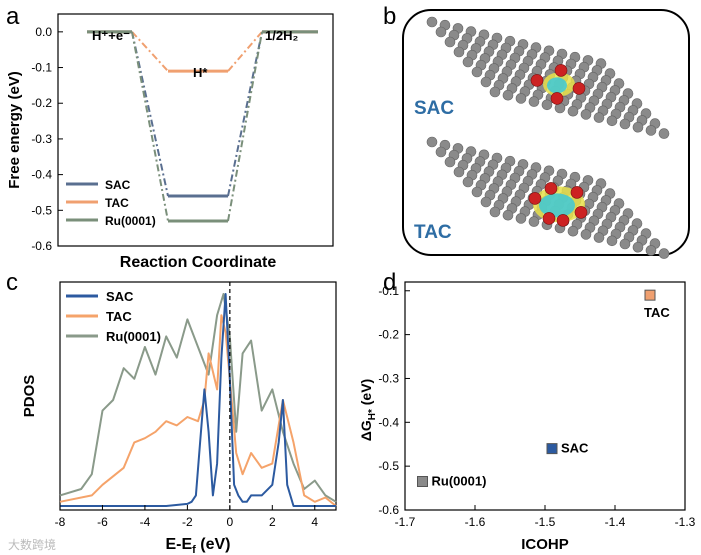 The width and height of the screenshot is (701, 555). What do you see at coordinates (388, 378) in the screenshot?
I see `panel-d-ytick-label: -0.3` at bounding box center [388, 378].